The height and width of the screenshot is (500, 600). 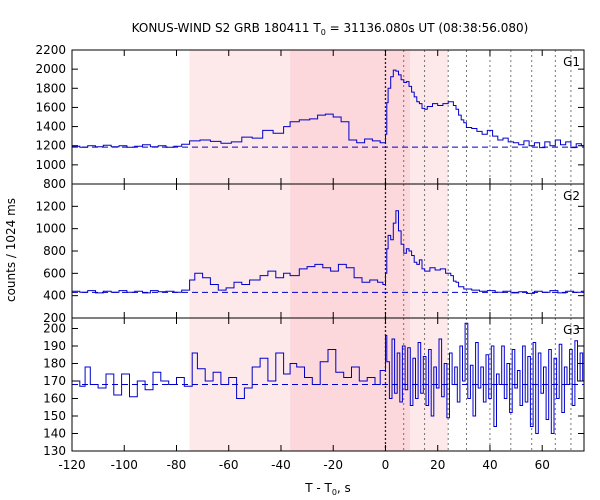 I want to click on x-tick-label: -60, so click(x=229, y=465).